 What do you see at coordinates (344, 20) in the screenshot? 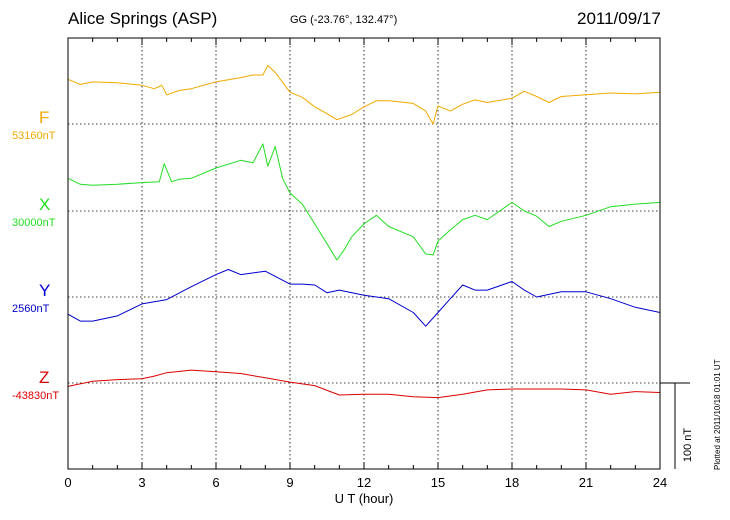
I see `station-coordinates: GG (-23.76°, 132.47°)` at bounding box center [344, 20].